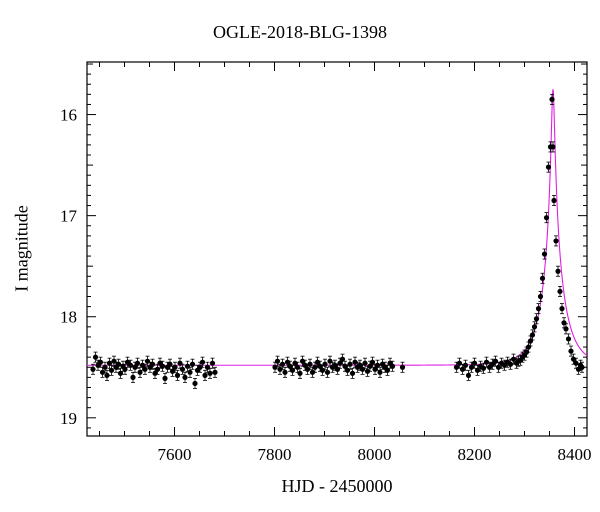 This screenshot has height=512, width=600. Describe the element at coordinates (68, 115) in the screenshot. I see `y-tick-label: 16` at that location.